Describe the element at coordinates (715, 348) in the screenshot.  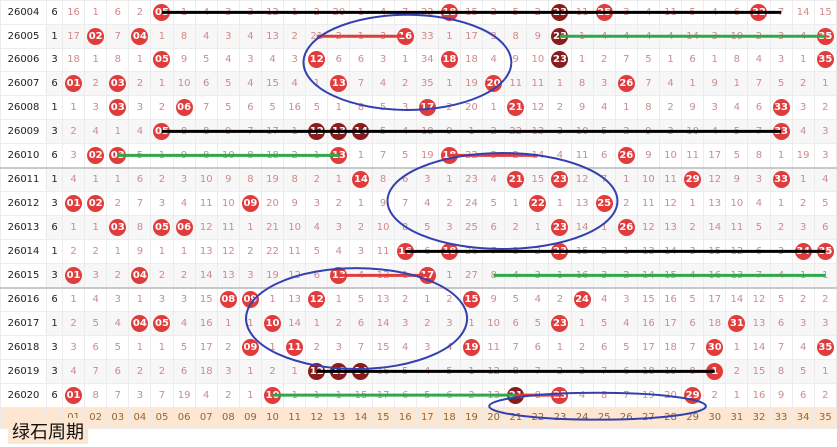
I see `drawn-number-ball: 30` at that location.